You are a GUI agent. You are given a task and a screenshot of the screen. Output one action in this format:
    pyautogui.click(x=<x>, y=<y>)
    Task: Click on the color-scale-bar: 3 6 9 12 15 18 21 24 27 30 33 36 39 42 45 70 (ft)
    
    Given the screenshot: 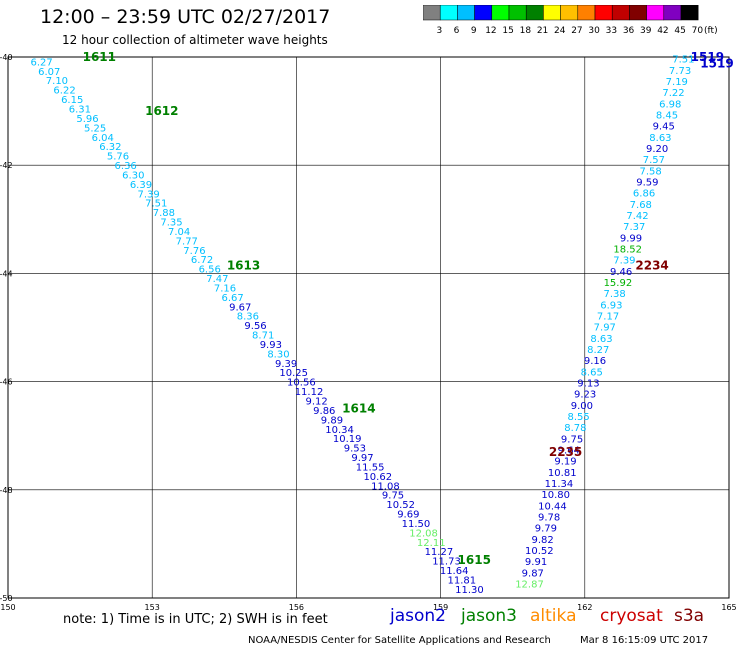 What is the action you would take?
    pyautogui.click(x=570, y=20)
    